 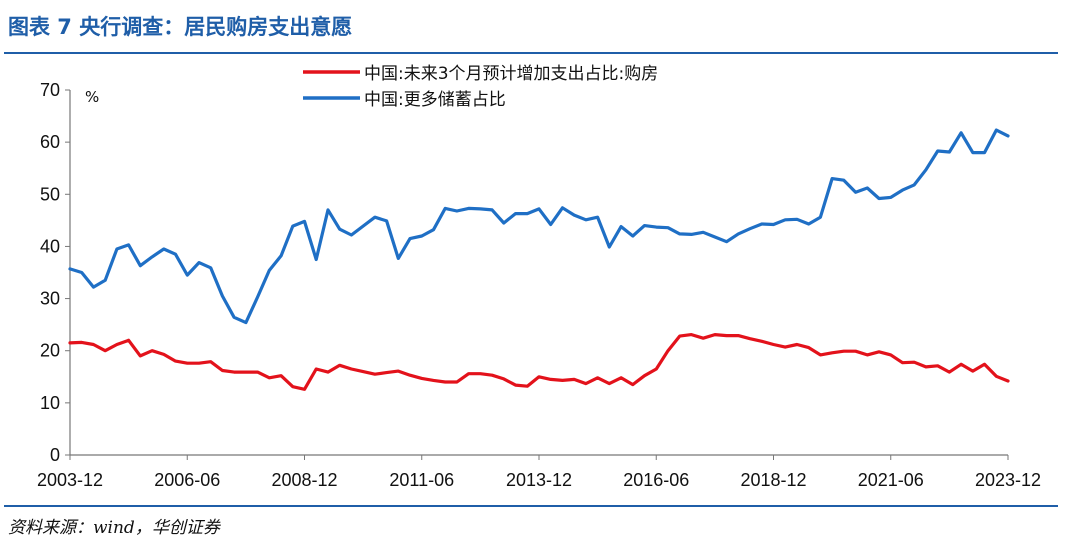 I want to click on x-tick-label: 2013-12, so click(x=539, y=480).